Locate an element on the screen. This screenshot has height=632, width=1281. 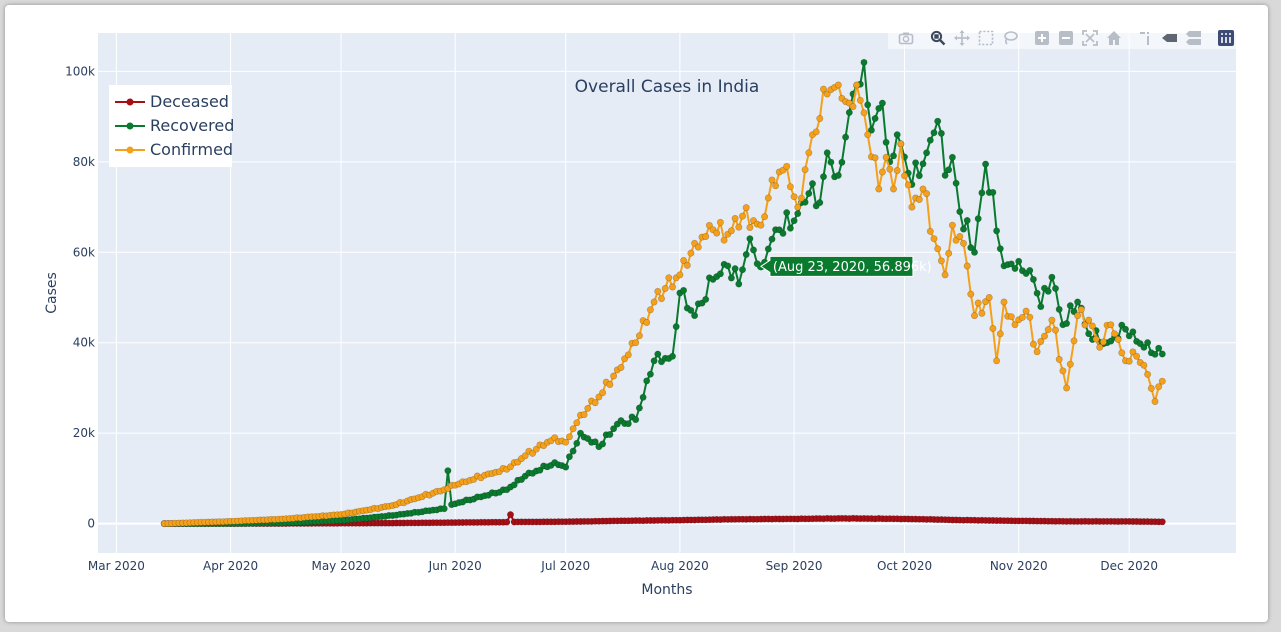
plotly-logo-icon is located at coordinates (1226, 38).